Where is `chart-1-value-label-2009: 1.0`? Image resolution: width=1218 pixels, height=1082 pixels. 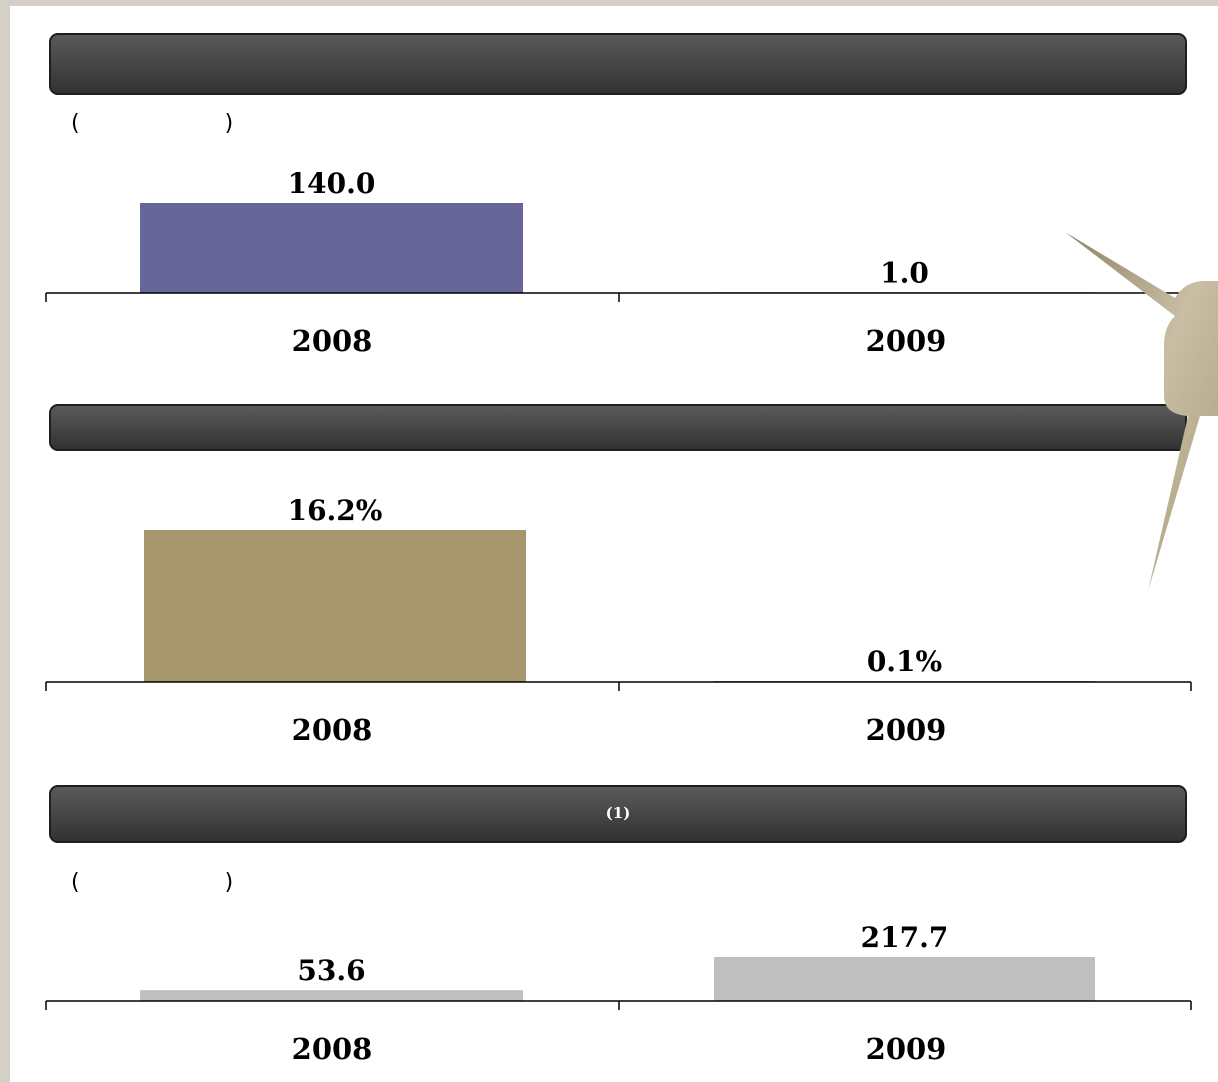
chart-1-value-label-2009: 1.0 is located at coordinates (904, 272).